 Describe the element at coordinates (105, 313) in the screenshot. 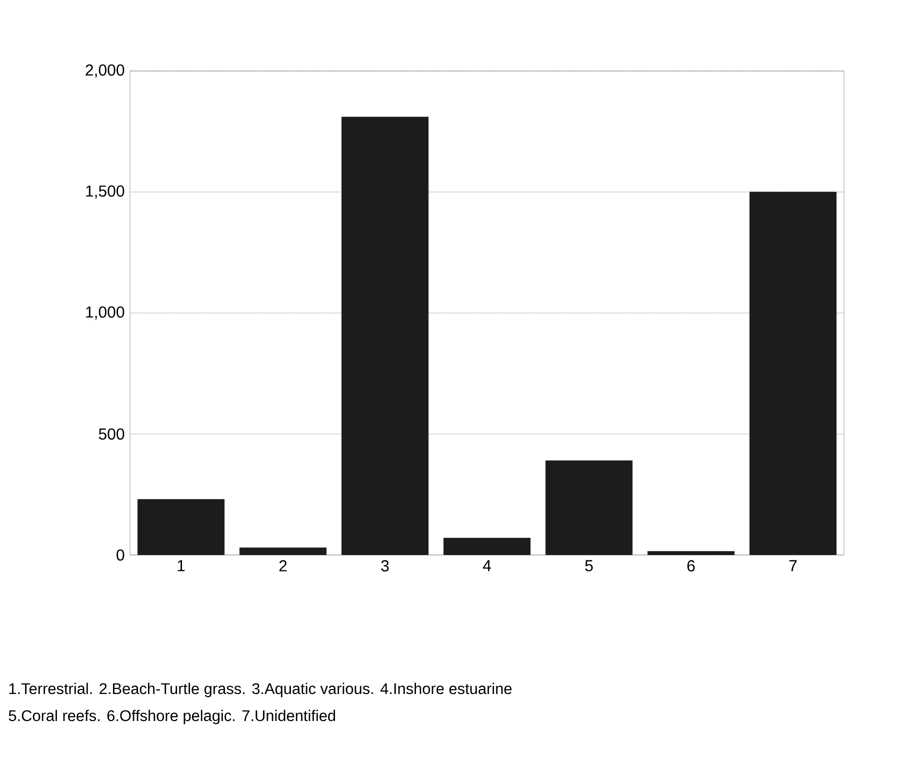

I see `y-tick-label: 1,000` at that location.